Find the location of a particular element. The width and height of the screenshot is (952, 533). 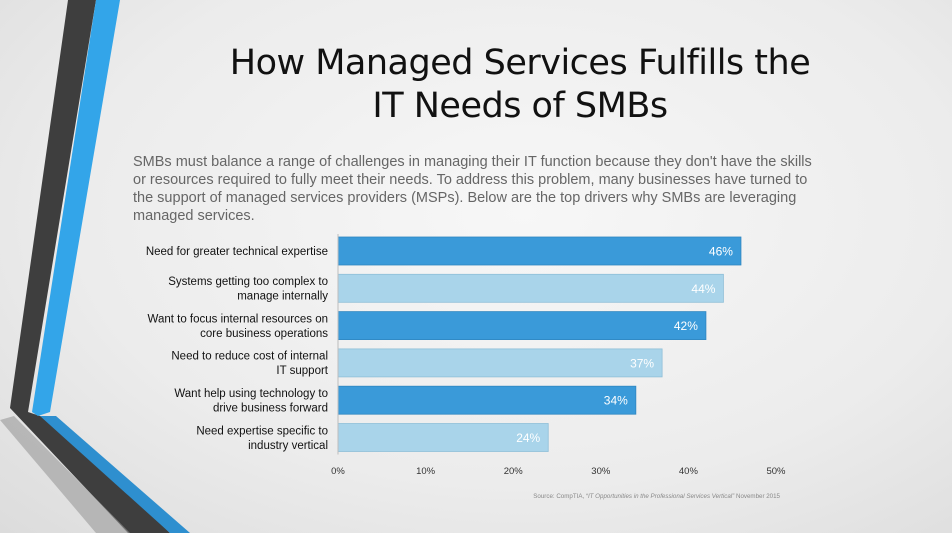

x-tick-label-1: 10% is located at coordinates (426, 471).